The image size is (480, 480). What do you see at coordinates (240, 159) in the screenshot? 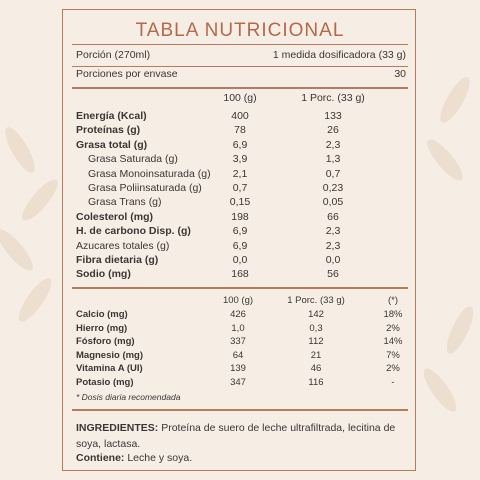
I see `cell: 3,9` at bounding box center [240, 159].